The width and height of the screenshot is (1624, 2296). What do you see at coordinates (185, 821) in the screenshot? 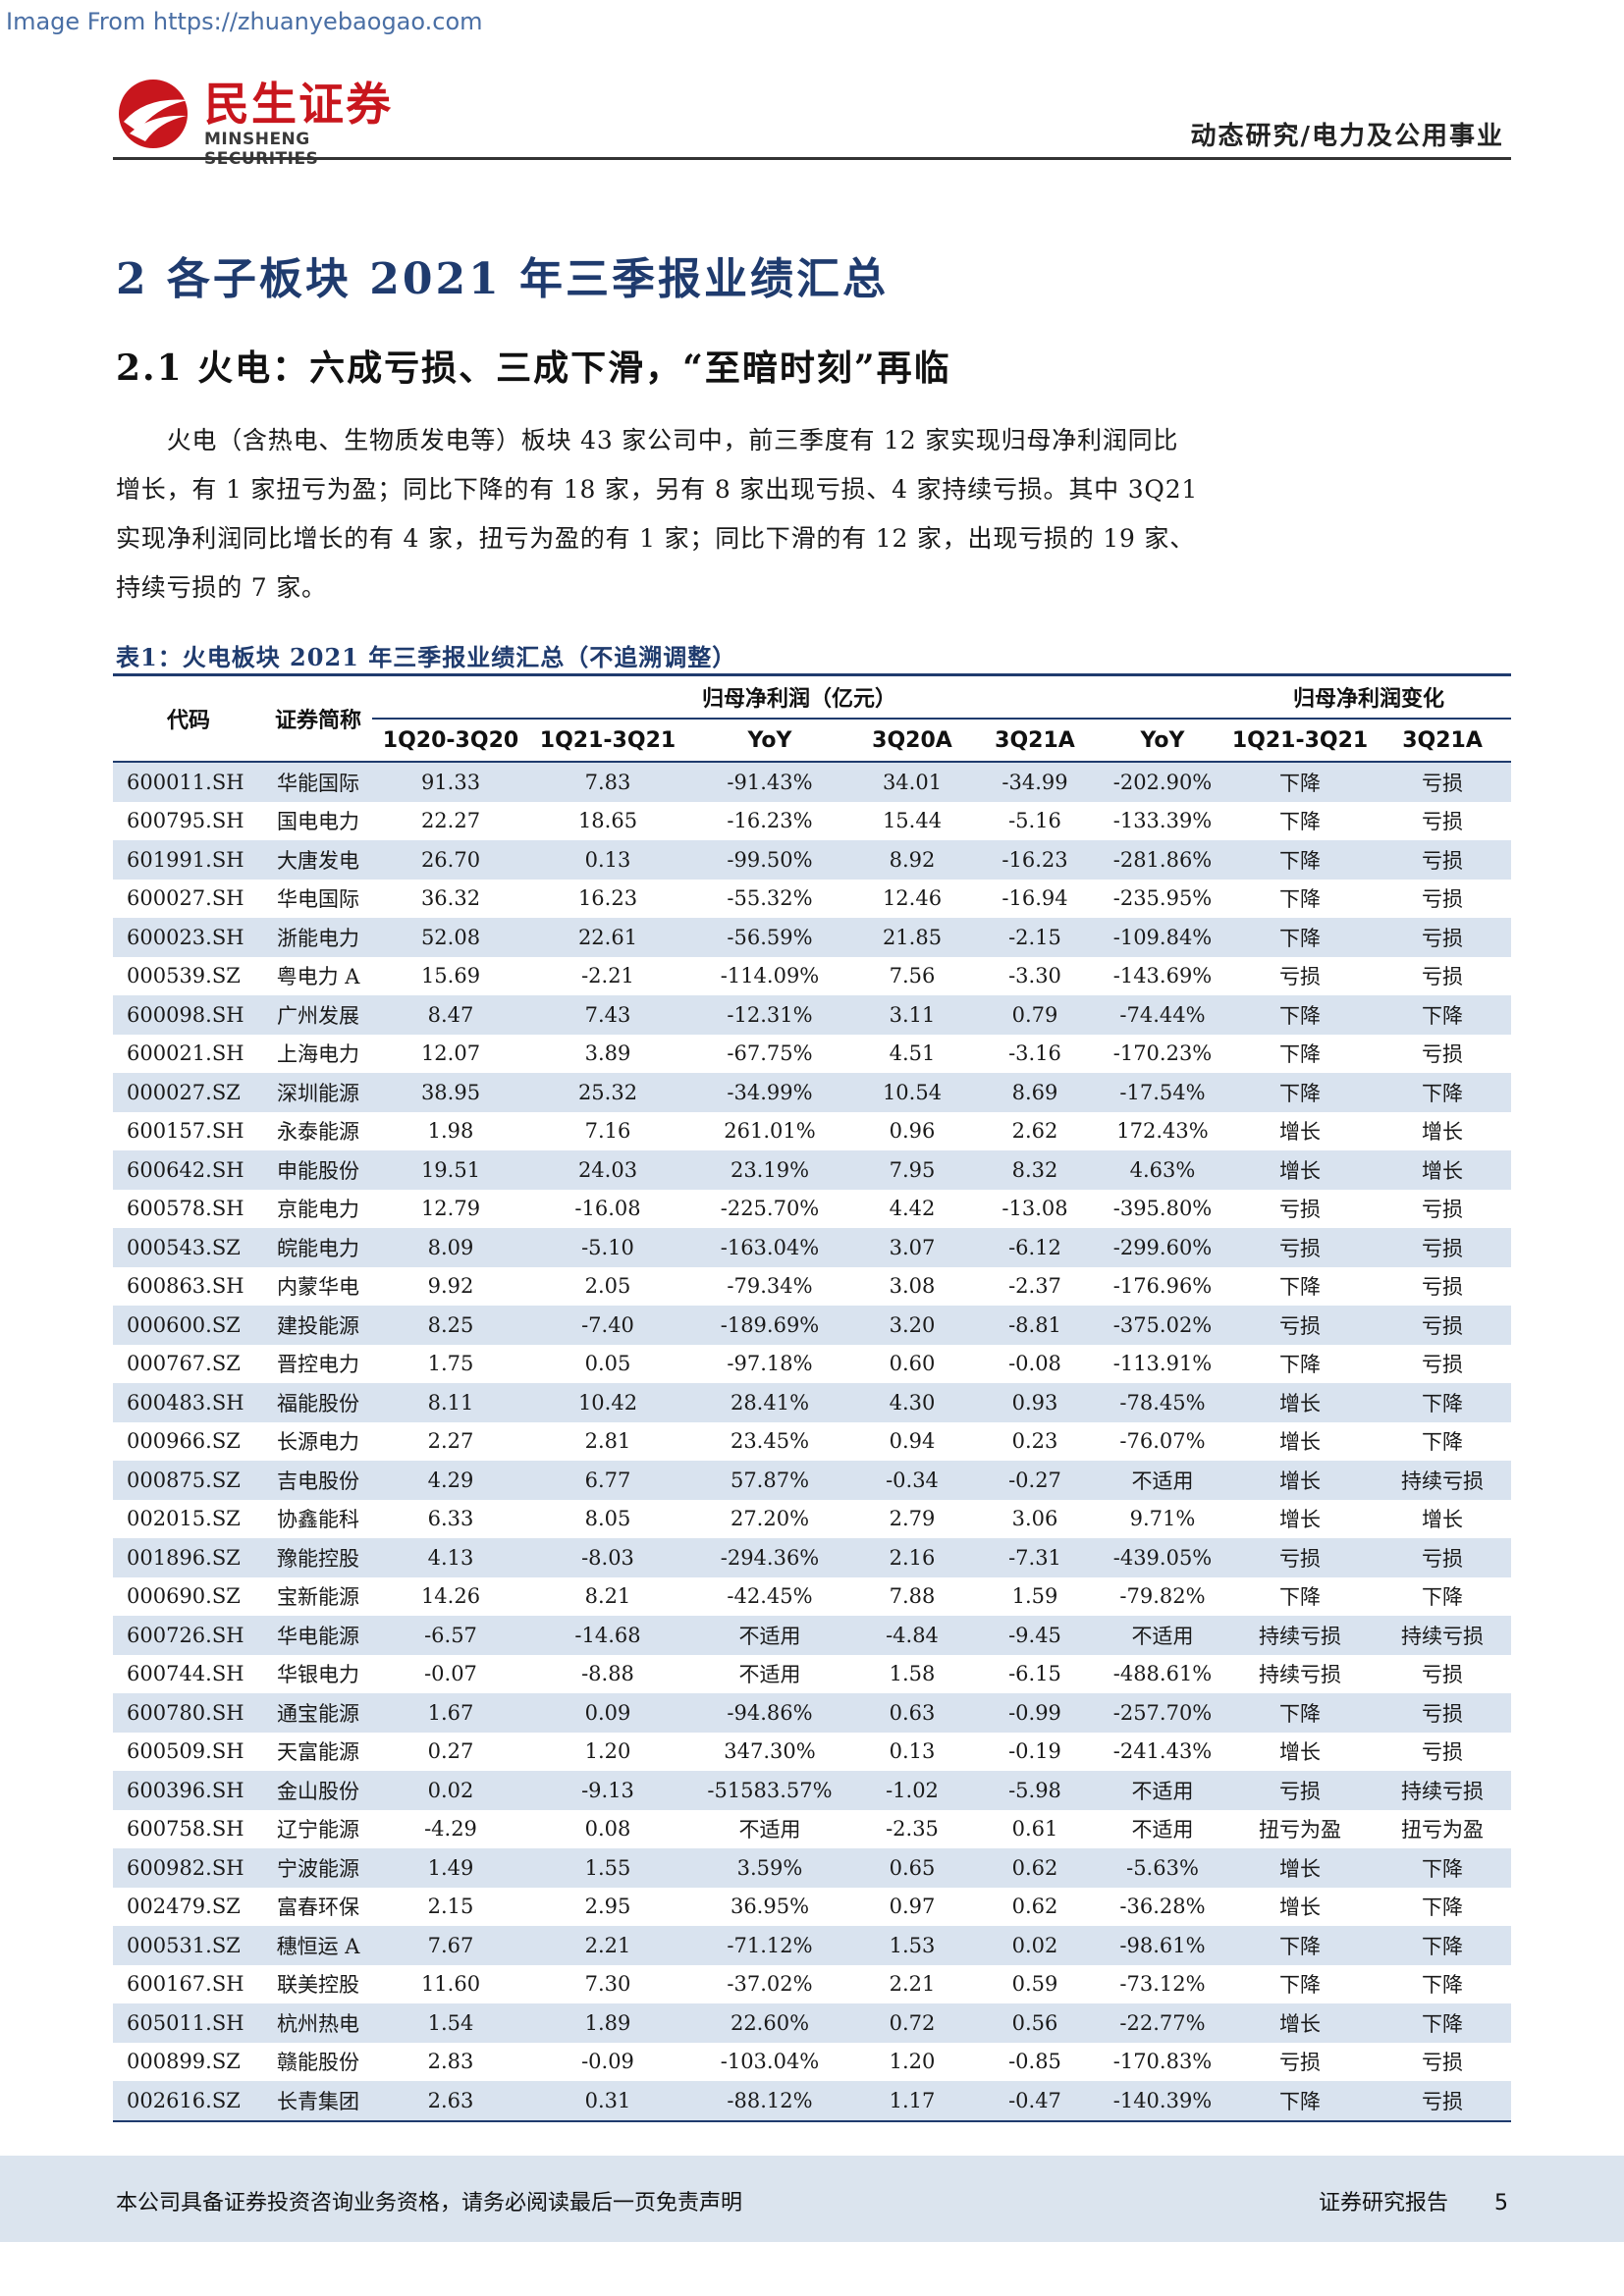
I see `cell-code: 600795.SH` at bounding box center [185, 821].